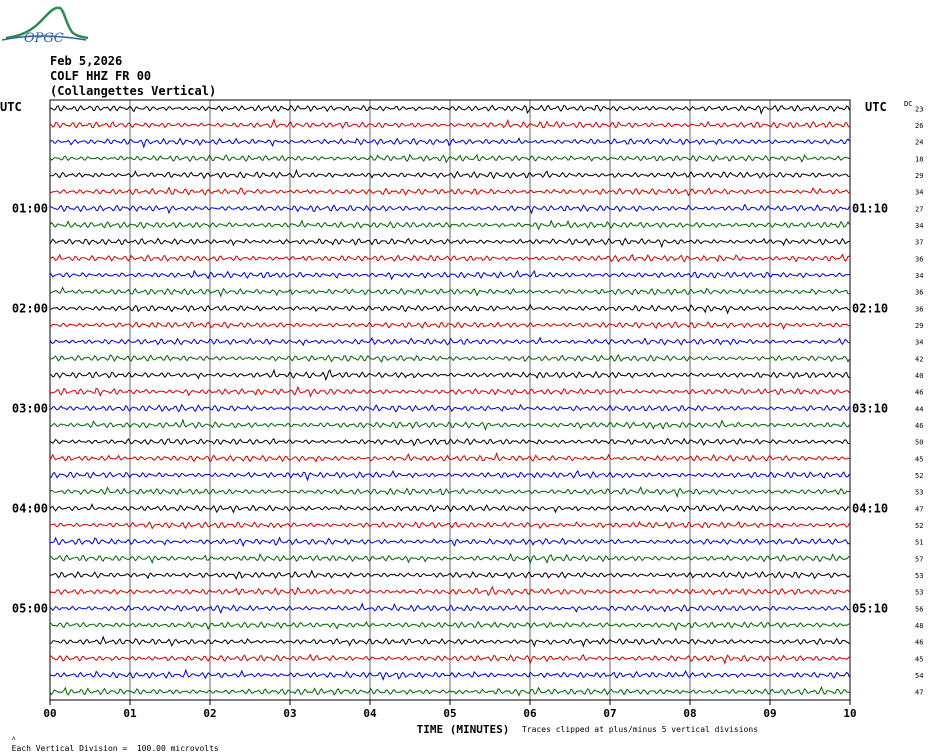  What do you see at coordinates (289, 713) in the screenshot?
I see `x-tick-label: 03` at bounding box center [289, 713].